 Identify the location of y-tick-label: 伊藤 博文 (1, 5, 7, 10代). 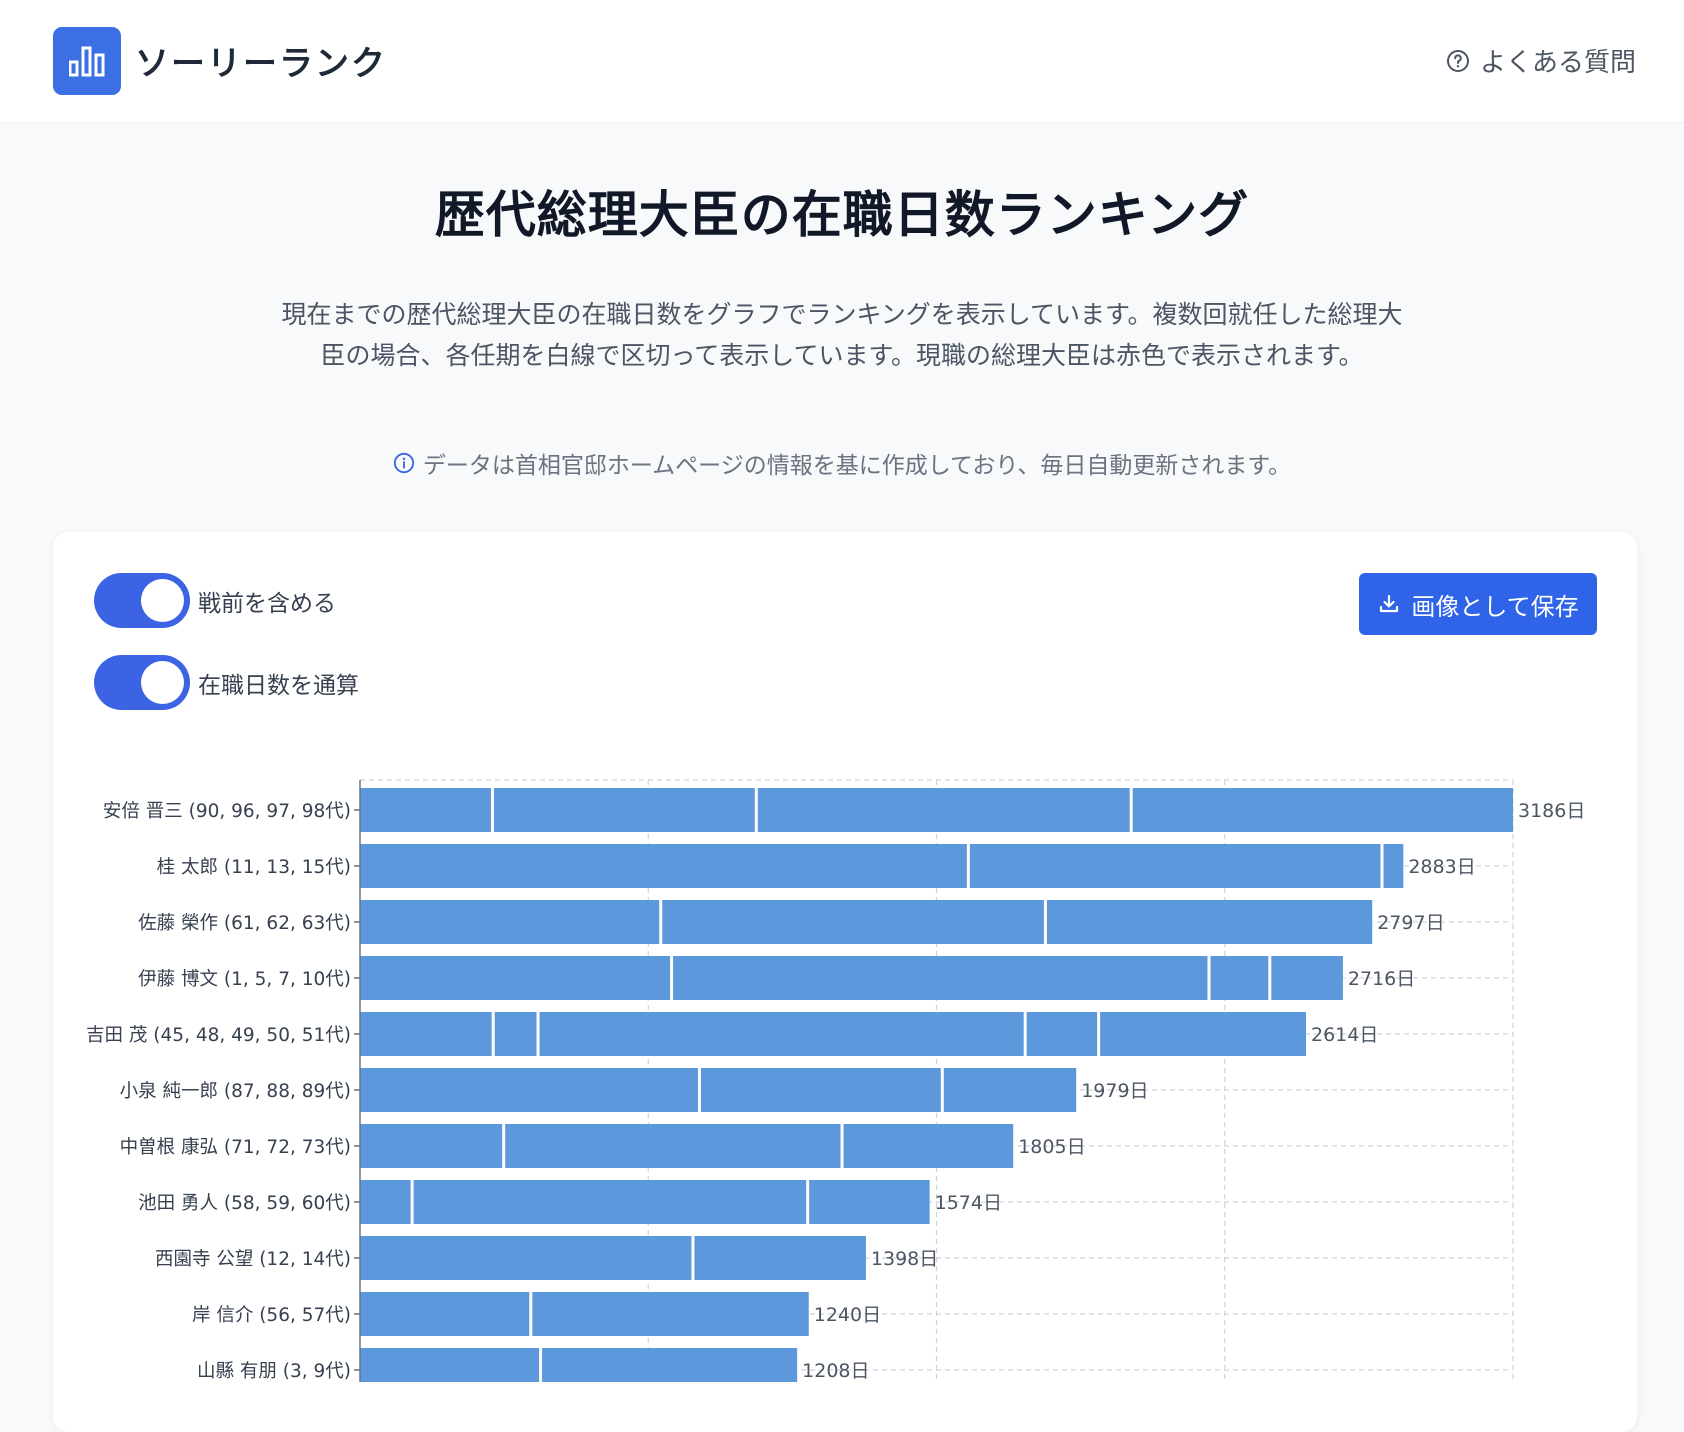
(244, 979).